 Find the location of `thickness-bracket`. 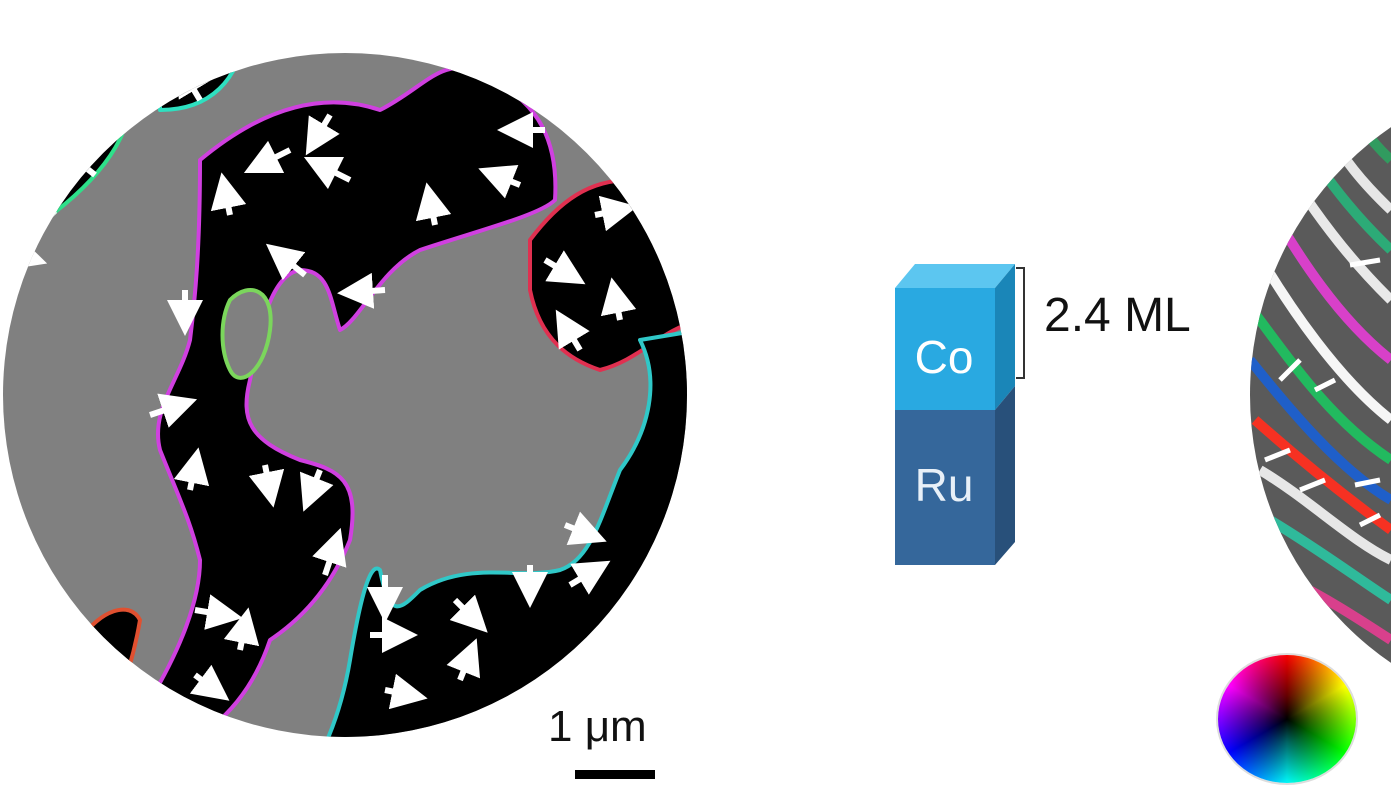

thickness-bracket is located at coordinates (1020, 323).